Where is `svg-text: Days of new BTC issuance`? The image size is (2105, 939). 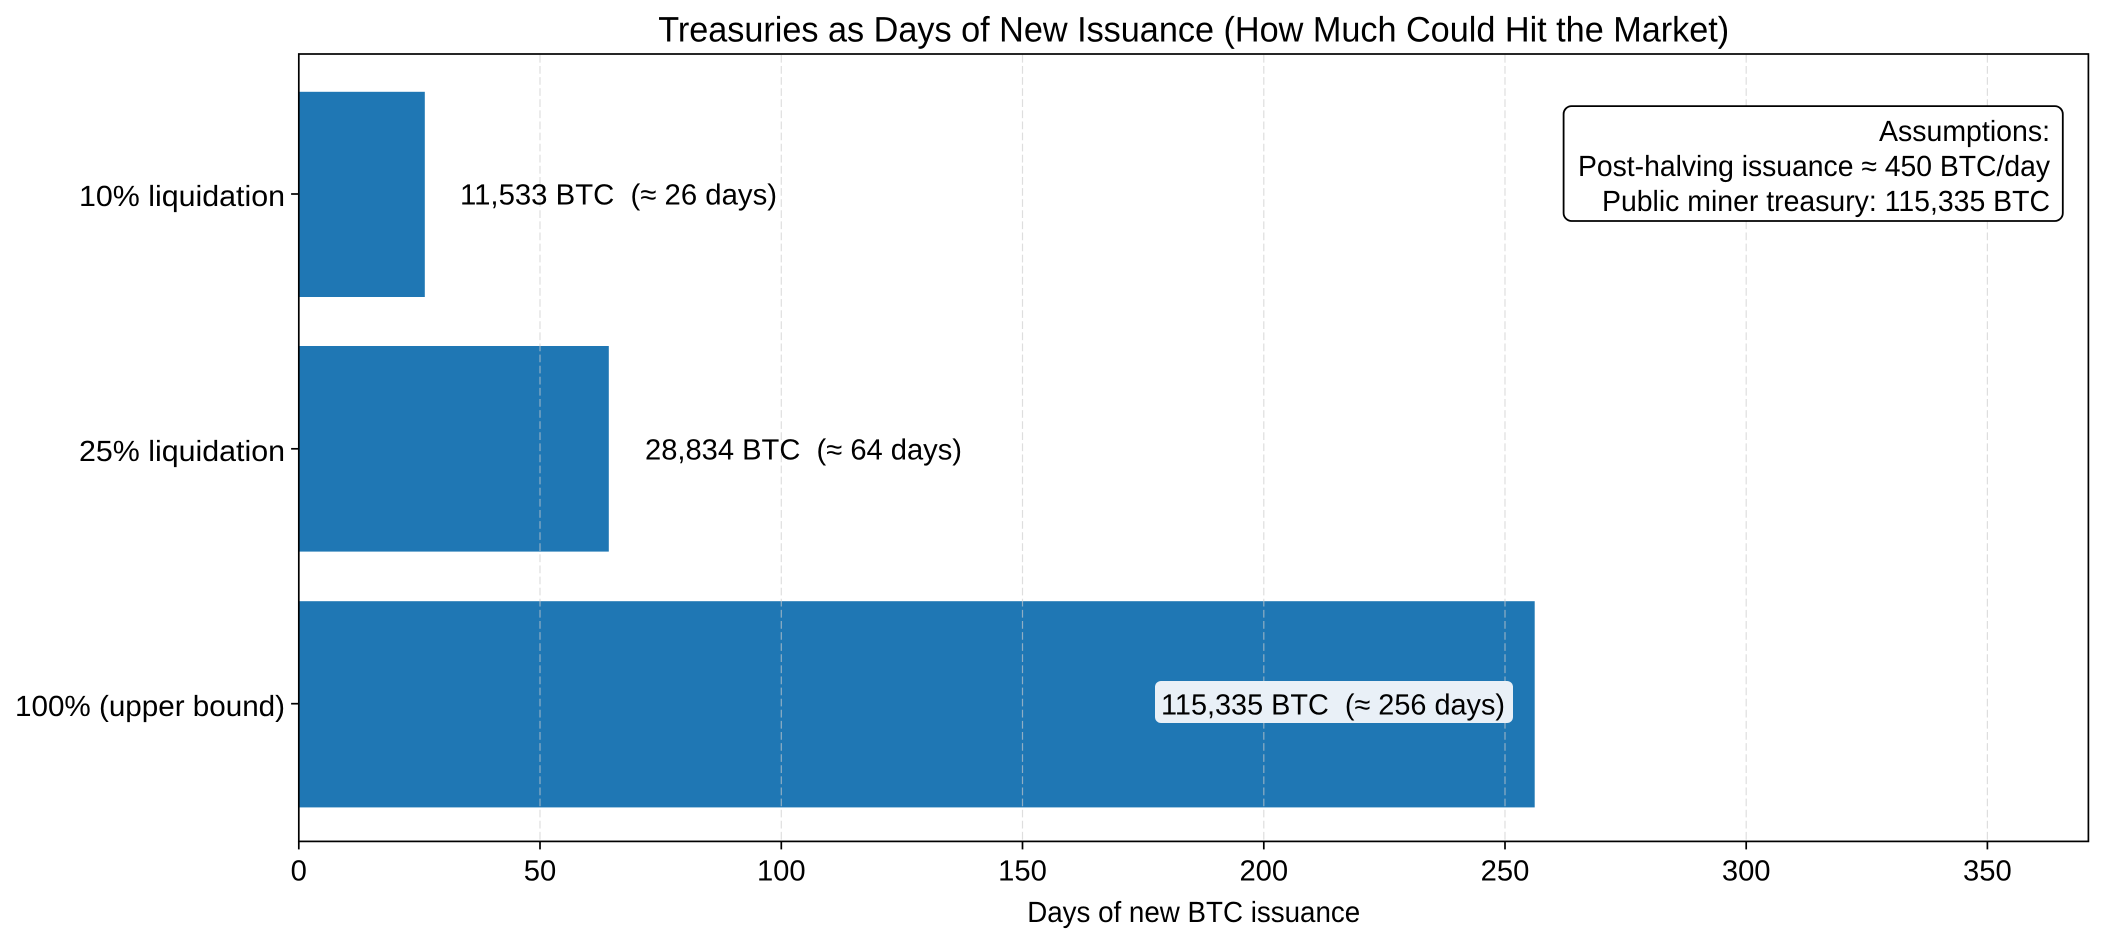
svg-text: Days of new BTC issuance is located at coordinates (1193, 913).